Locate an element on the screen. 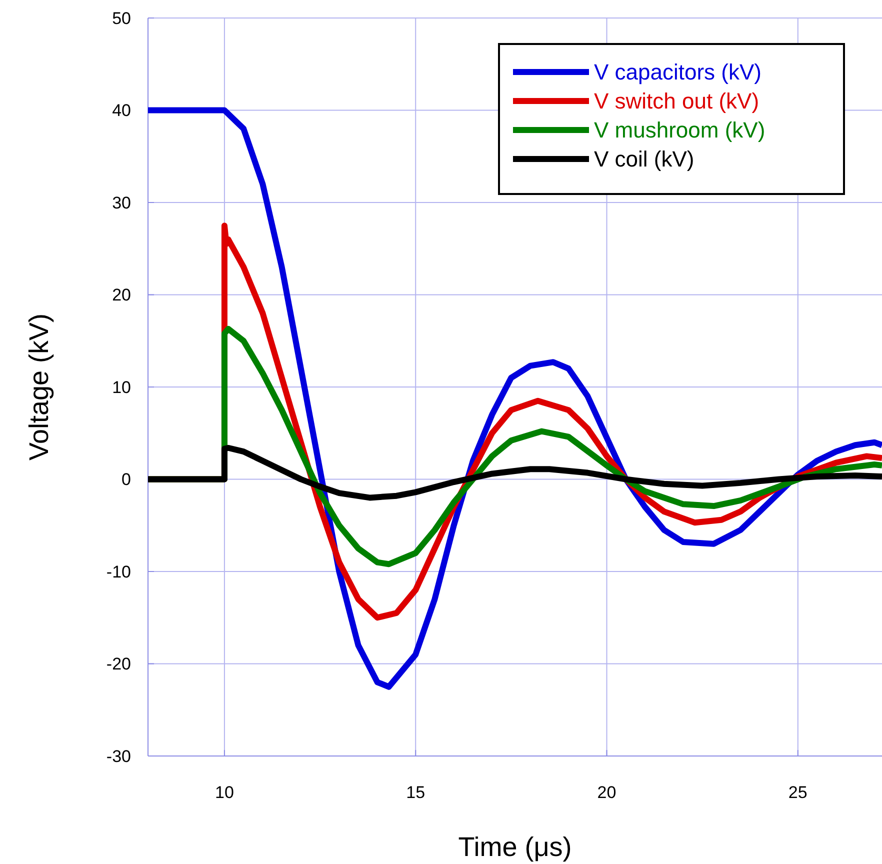 This screenshot has width=882, height=864. y-tick-label: 50 is located at coordinates (121, 18).